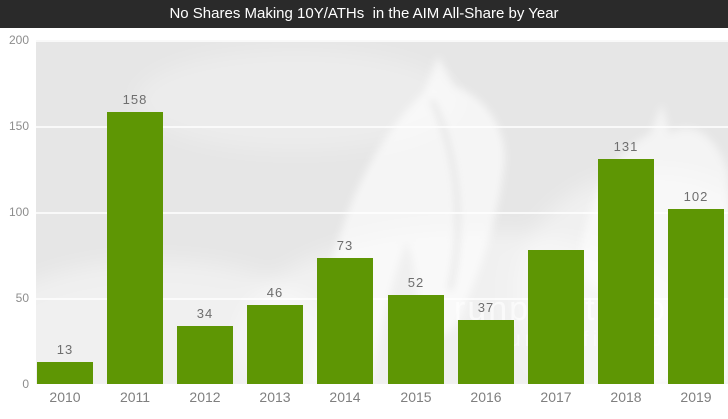  What do you see at coordinates (205, 313) in the screenshot?
I see `bar-value-label-2012: 34` at bounding box center [205, 313].